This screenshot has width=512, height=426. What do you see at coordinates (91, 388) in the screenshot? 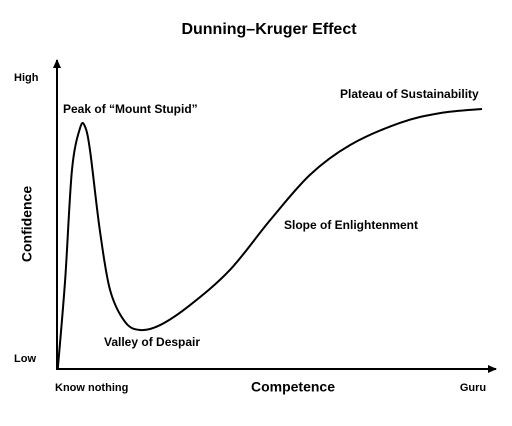
I see `x-tick-label: Know nothing` at bounding box center [91, 388].